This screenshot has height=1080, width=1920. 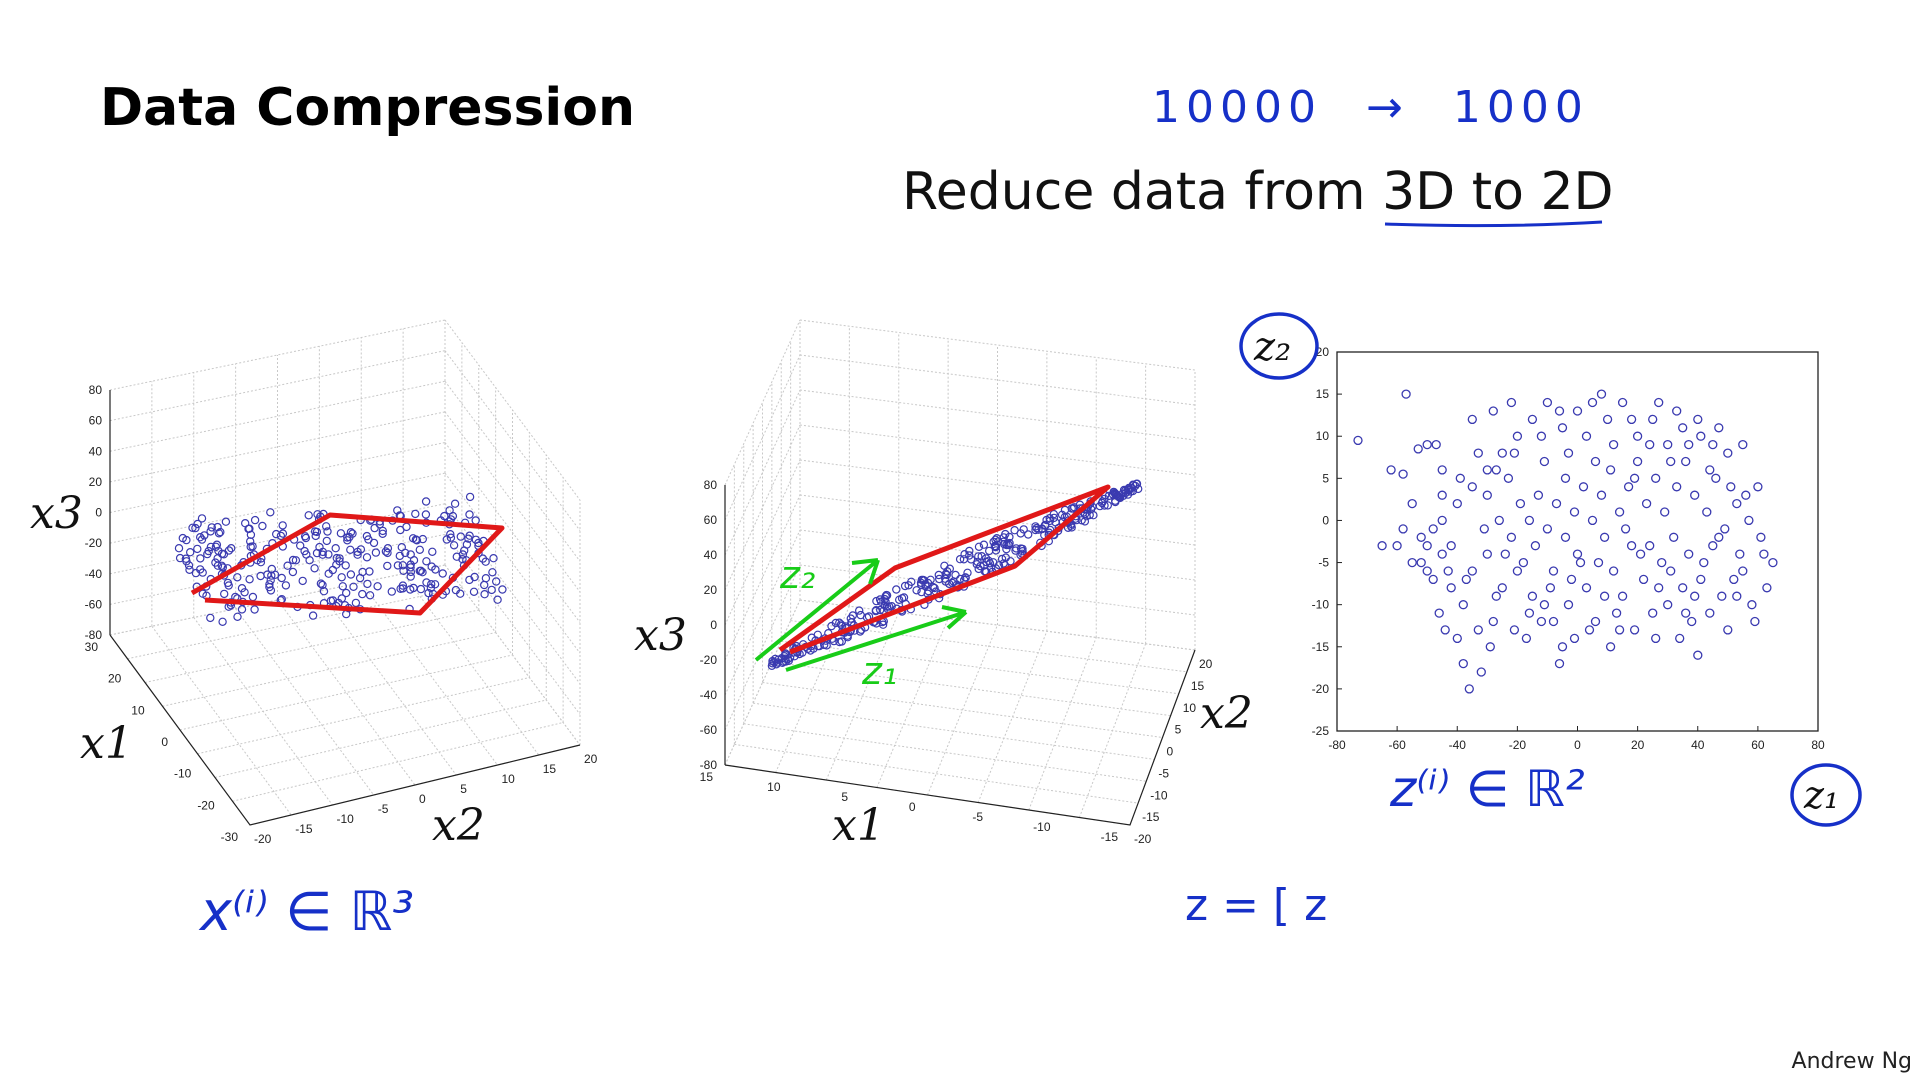 I want to click on axis-edge, so click(x=345, y=730).